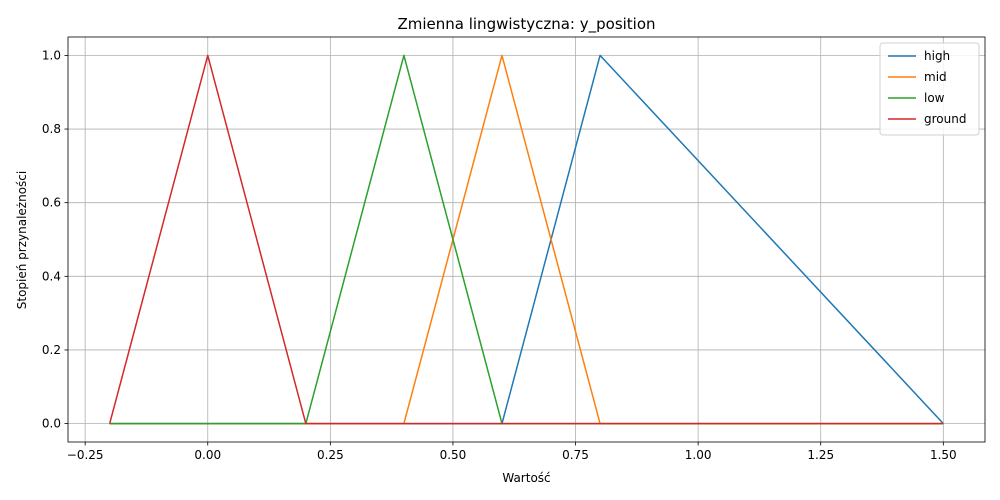 The width and height of the screenshot is (1000, 500). Describe the element at coordinates (51, 350) in the screenshot. I see `y-tick-label: 0.2` at that location.